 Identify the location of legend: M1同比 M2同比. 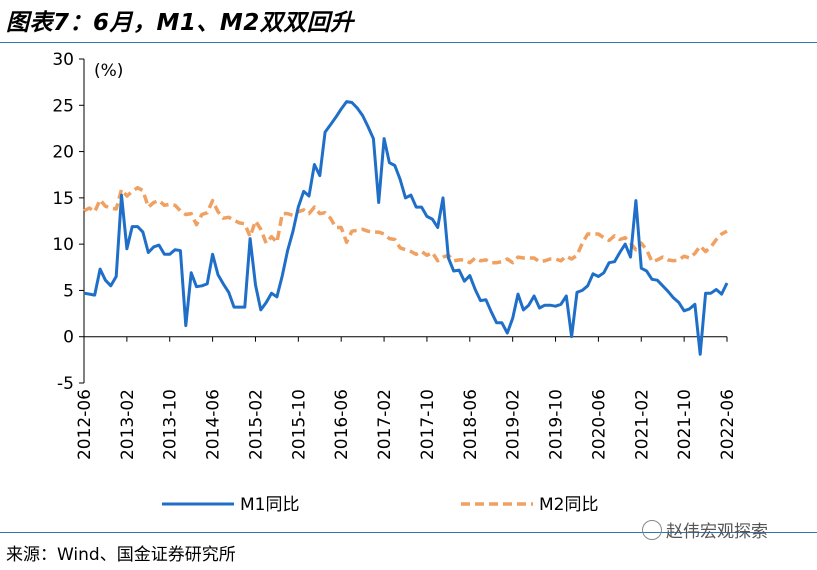
(380, 505).